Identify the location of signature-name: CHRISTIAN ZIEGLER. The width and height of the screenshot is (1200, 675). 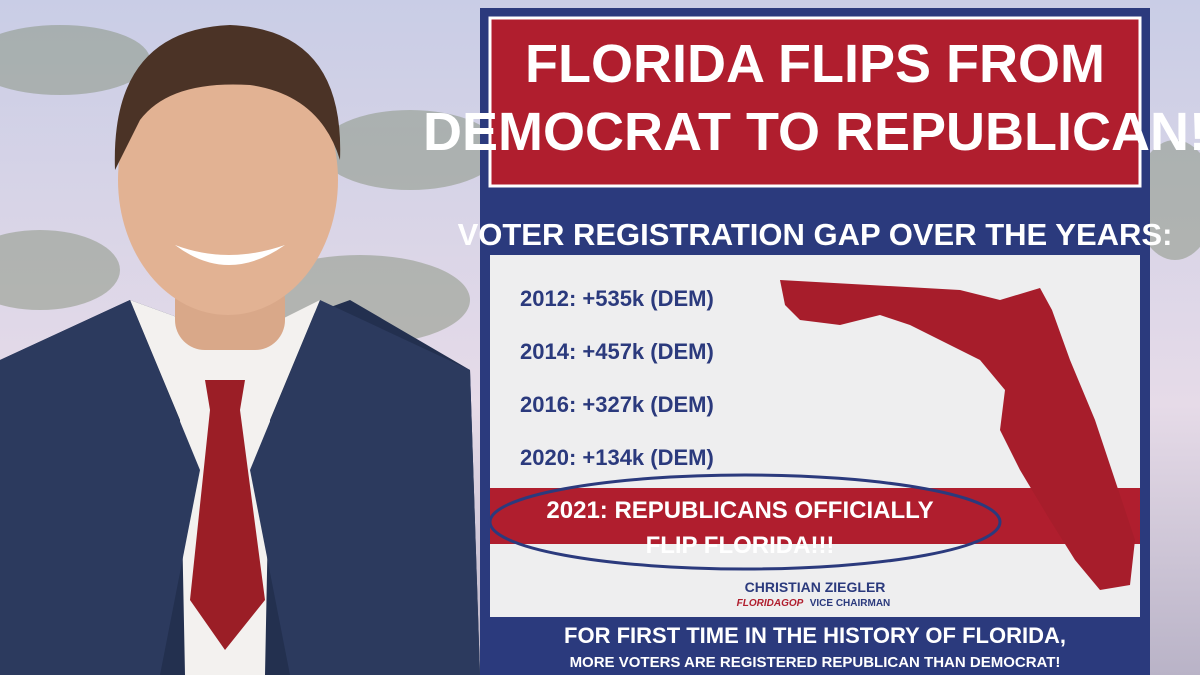
(815, 587).